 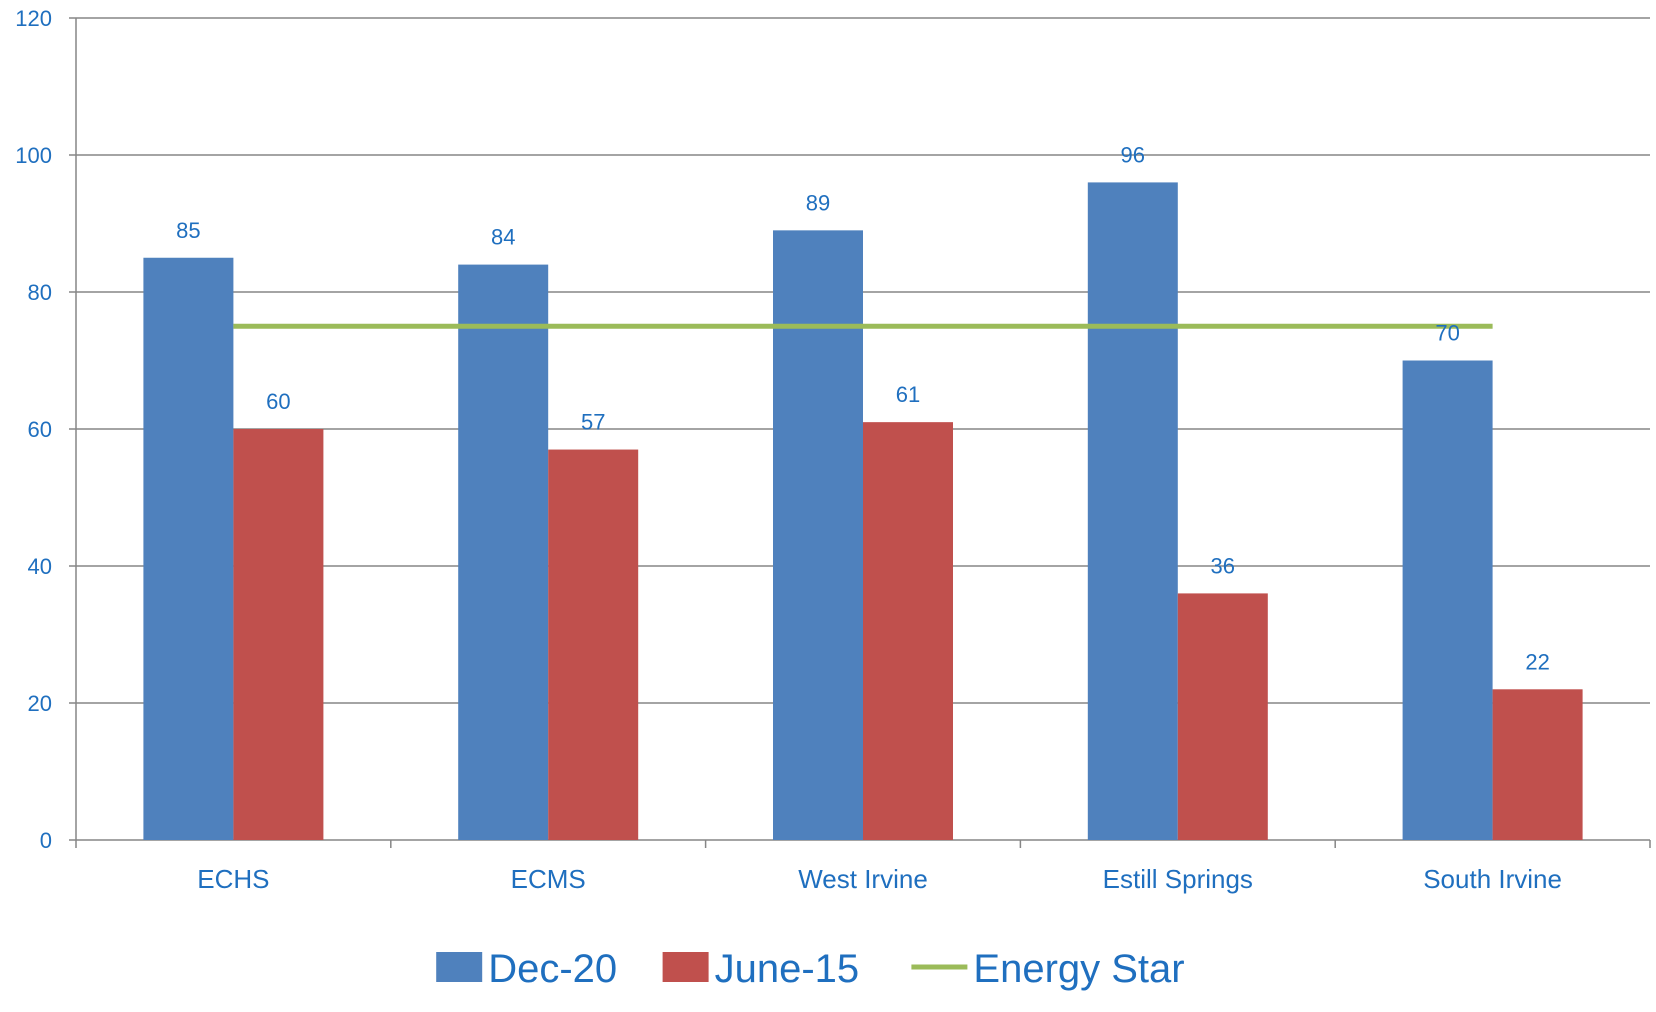 I want to click on data-label: 84, so click(x=503, y=237).